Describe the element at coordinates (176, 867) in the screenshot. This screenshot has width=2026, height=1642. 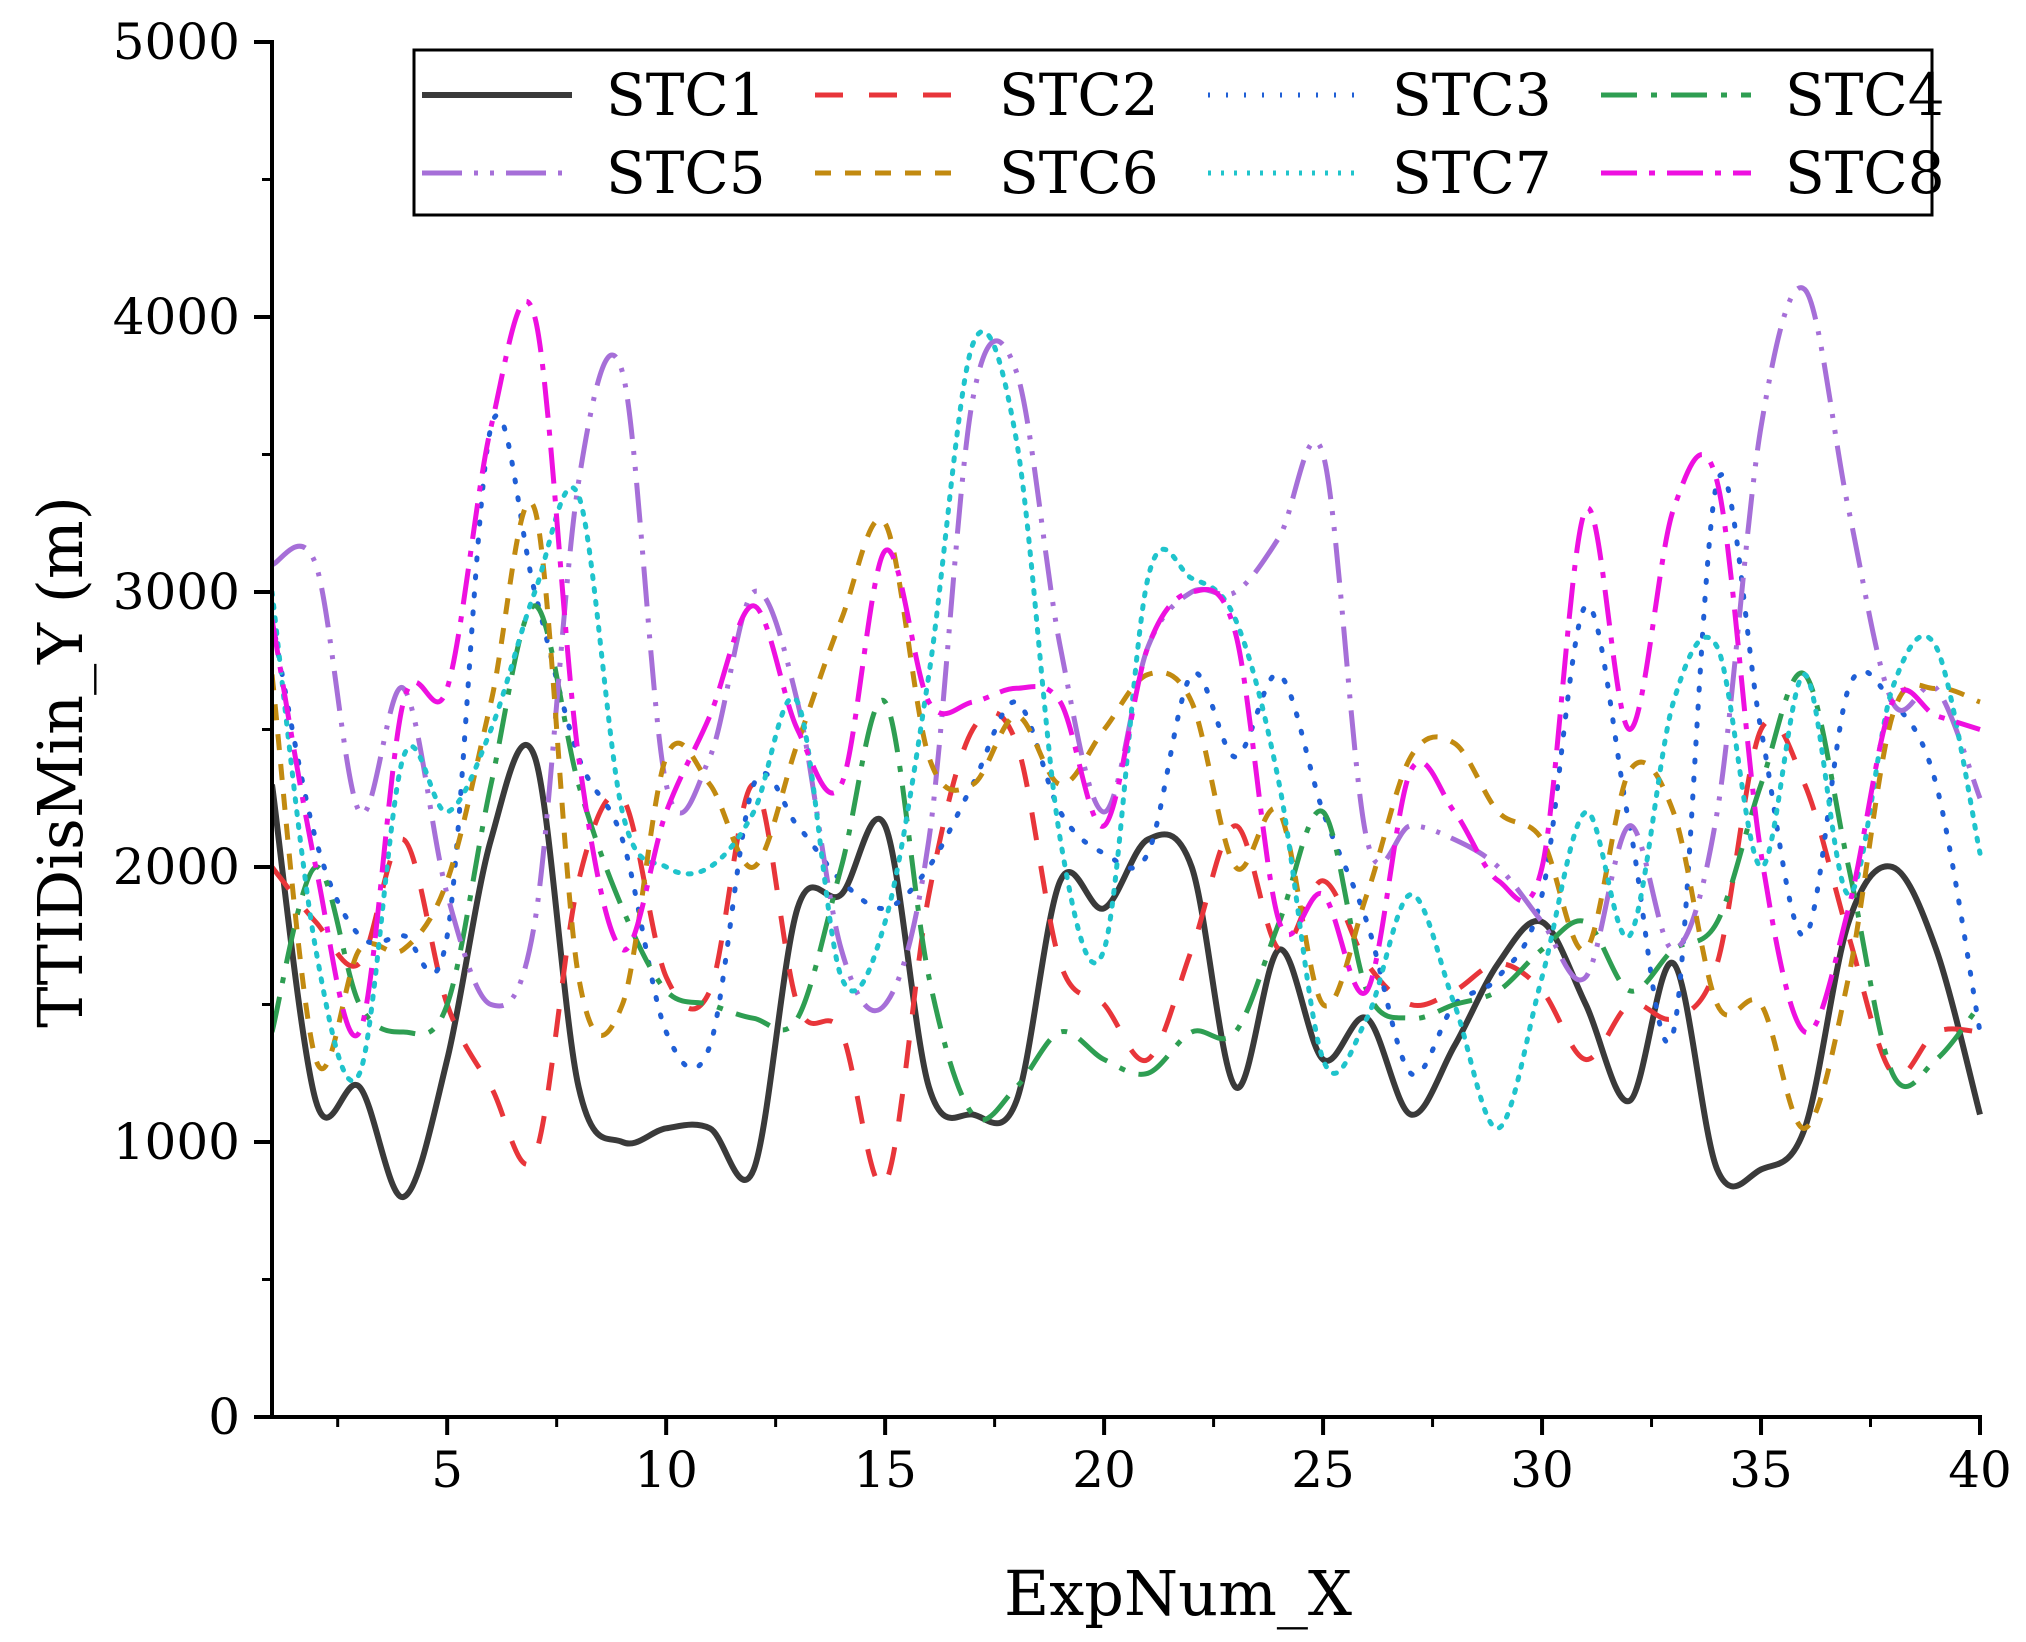
I see `y-tick-label: 2000` at that location.